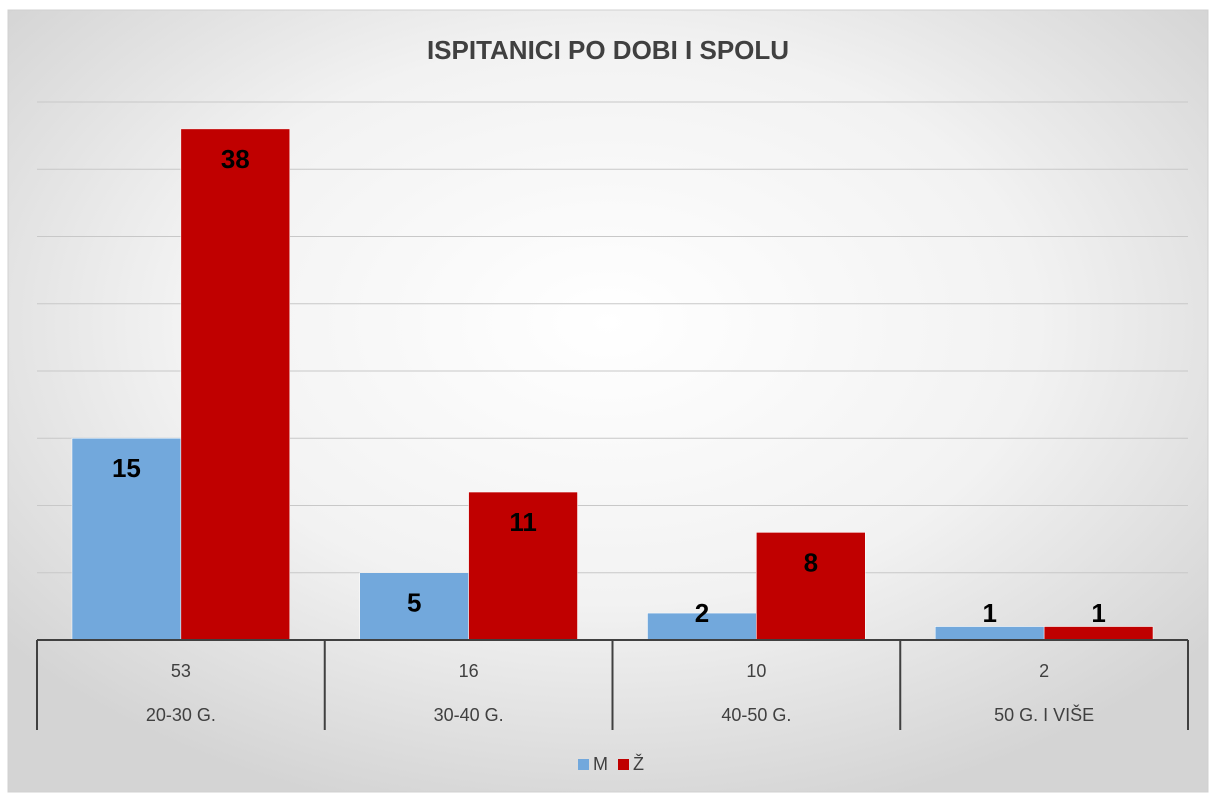 This screenshot has height=797, width=1217. What do you see at coordinates (756, 715) in the screenshot?
I see `x-tick-label: 40-50 G.` at bounding box center [756, 715].